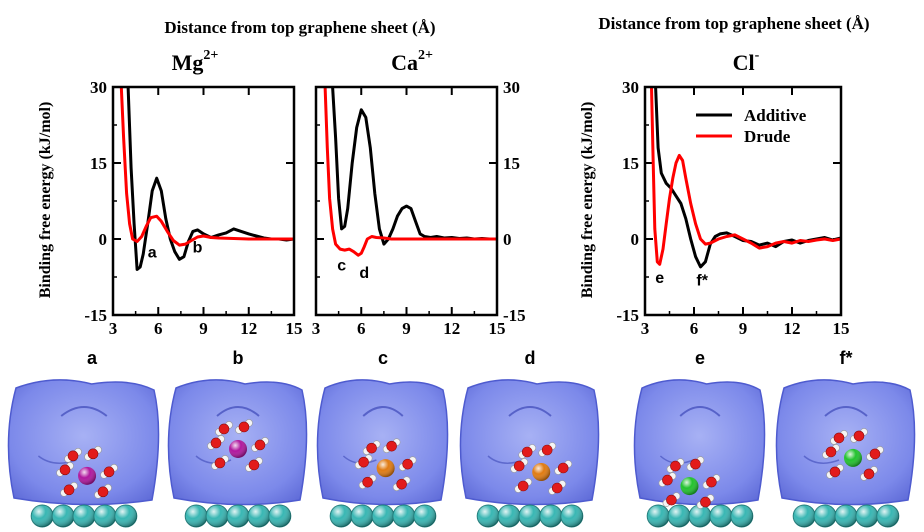 This screenshot has width=924, height=532. I want to click on ion-symbol: Cl, so click(744, 62).